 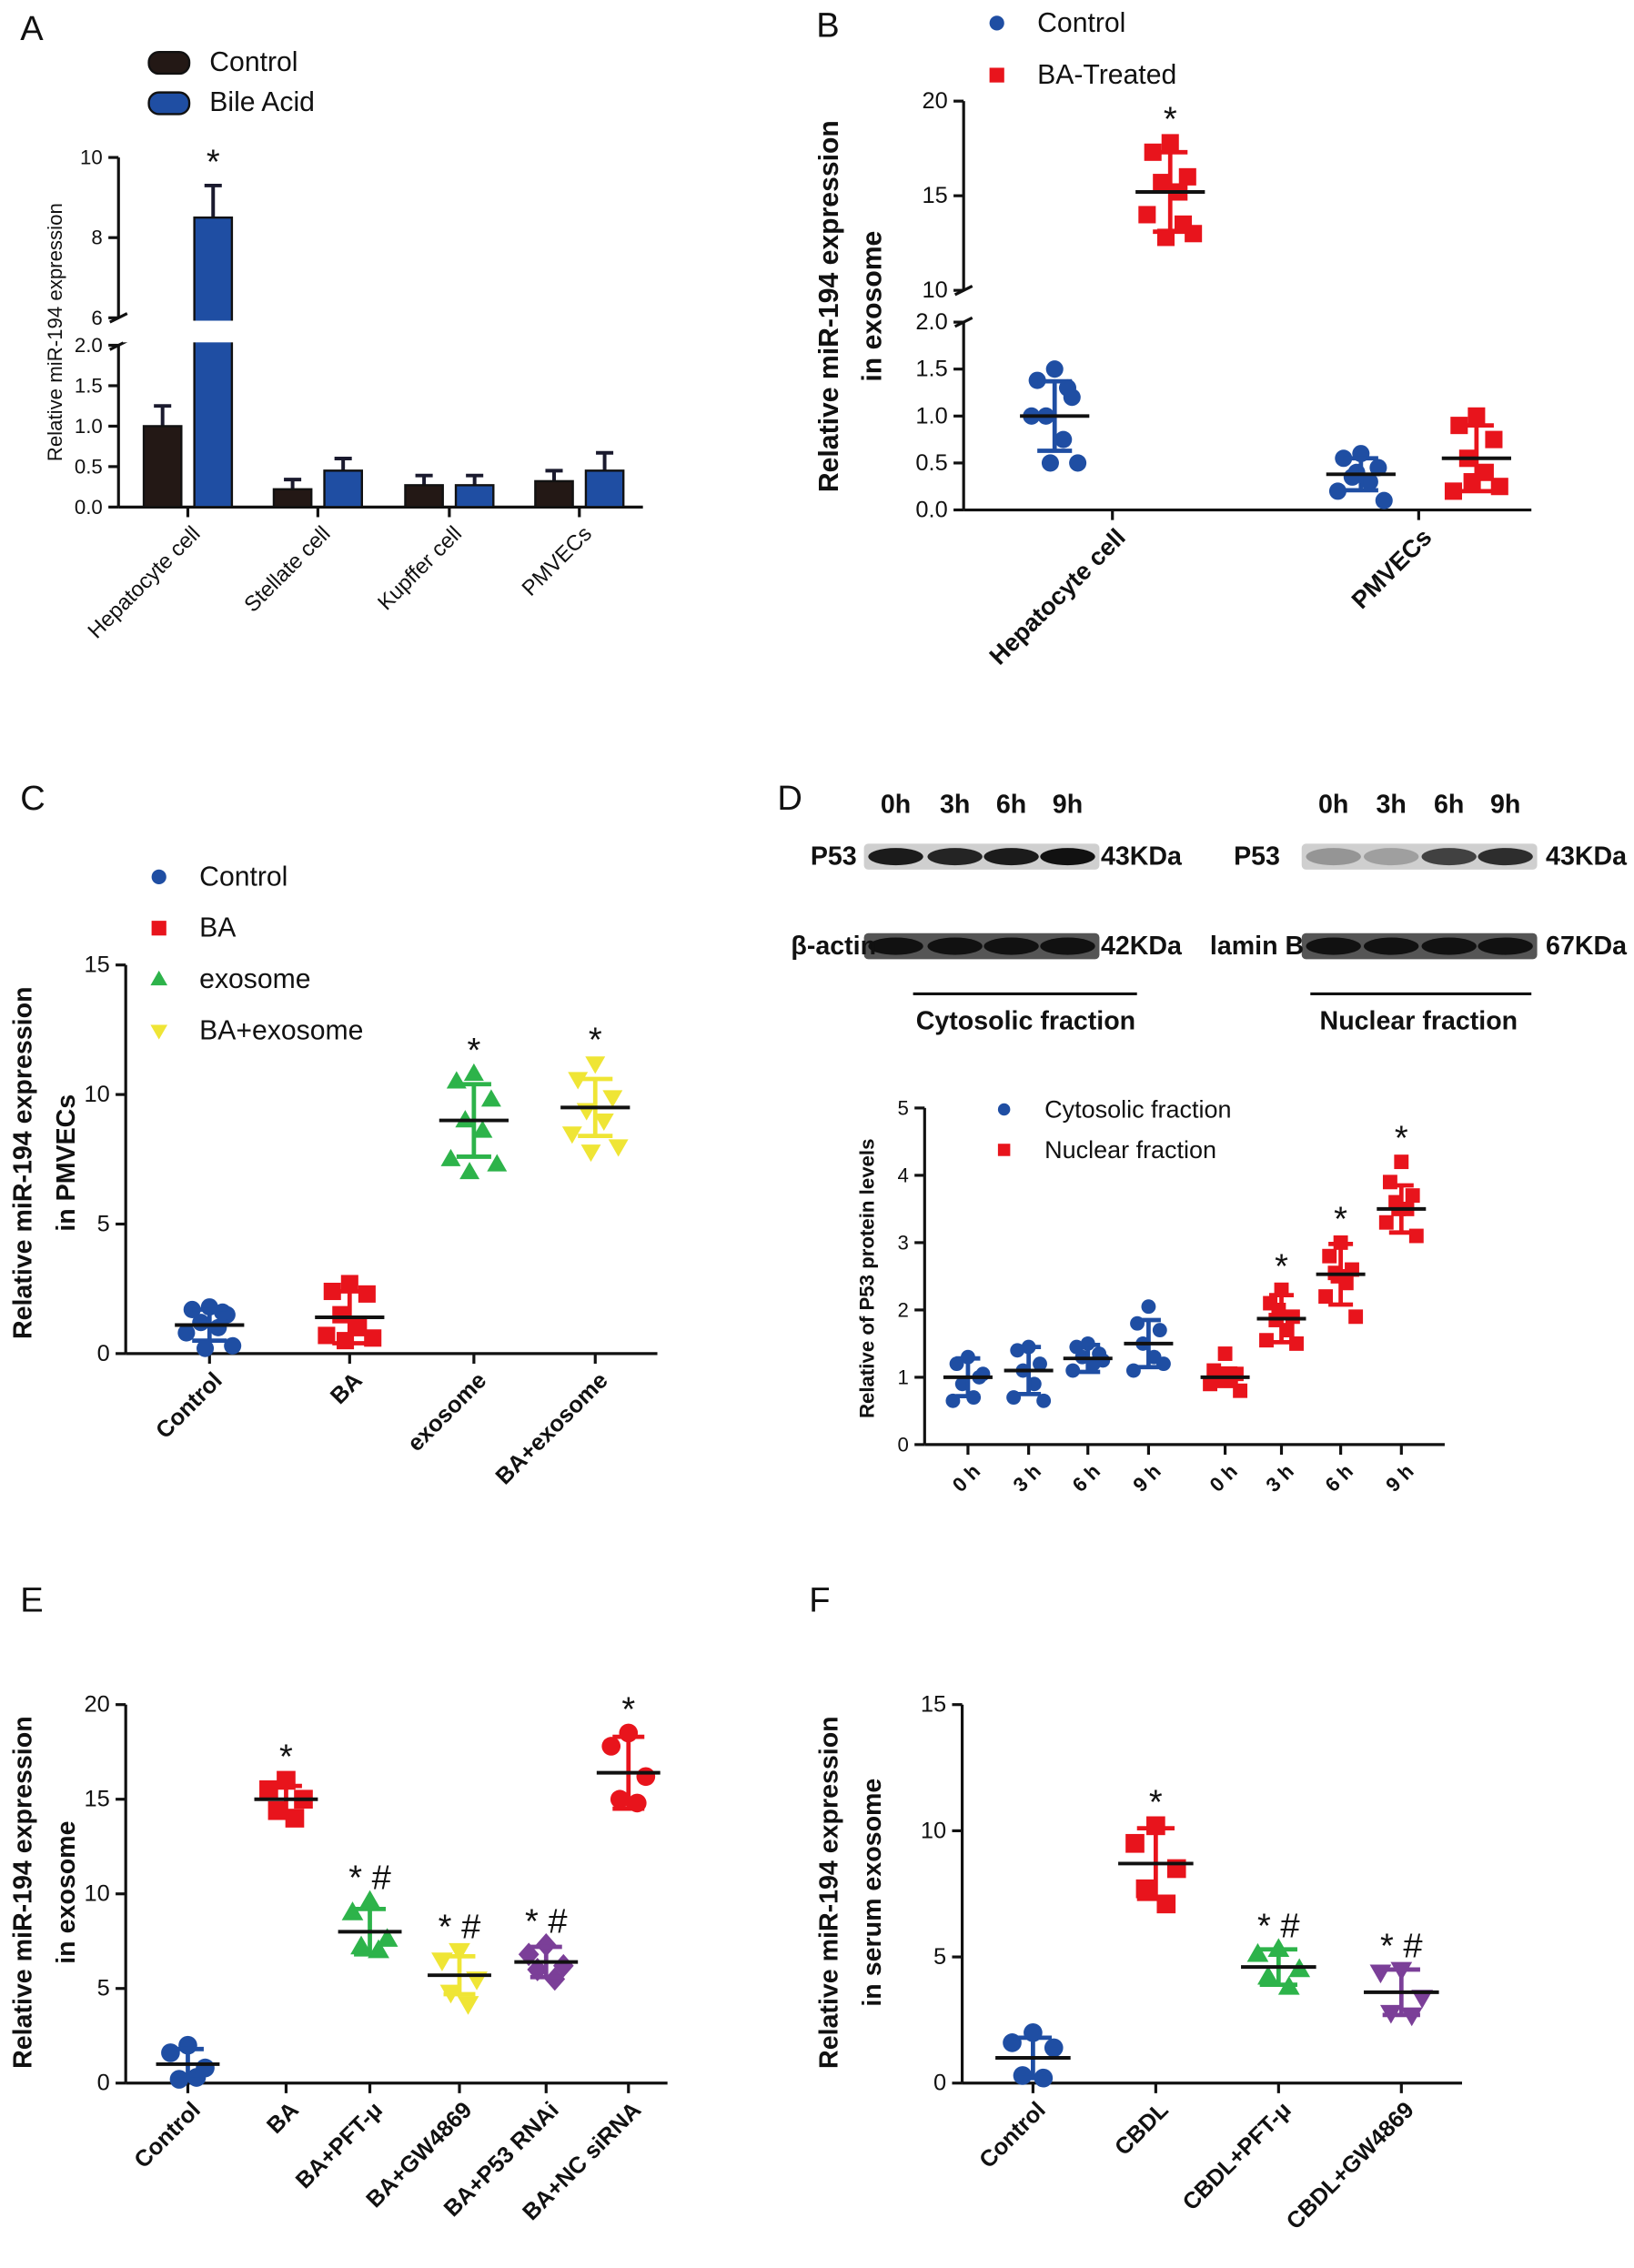 I want to click on legend-label: Control, so click(x=243, y=877).